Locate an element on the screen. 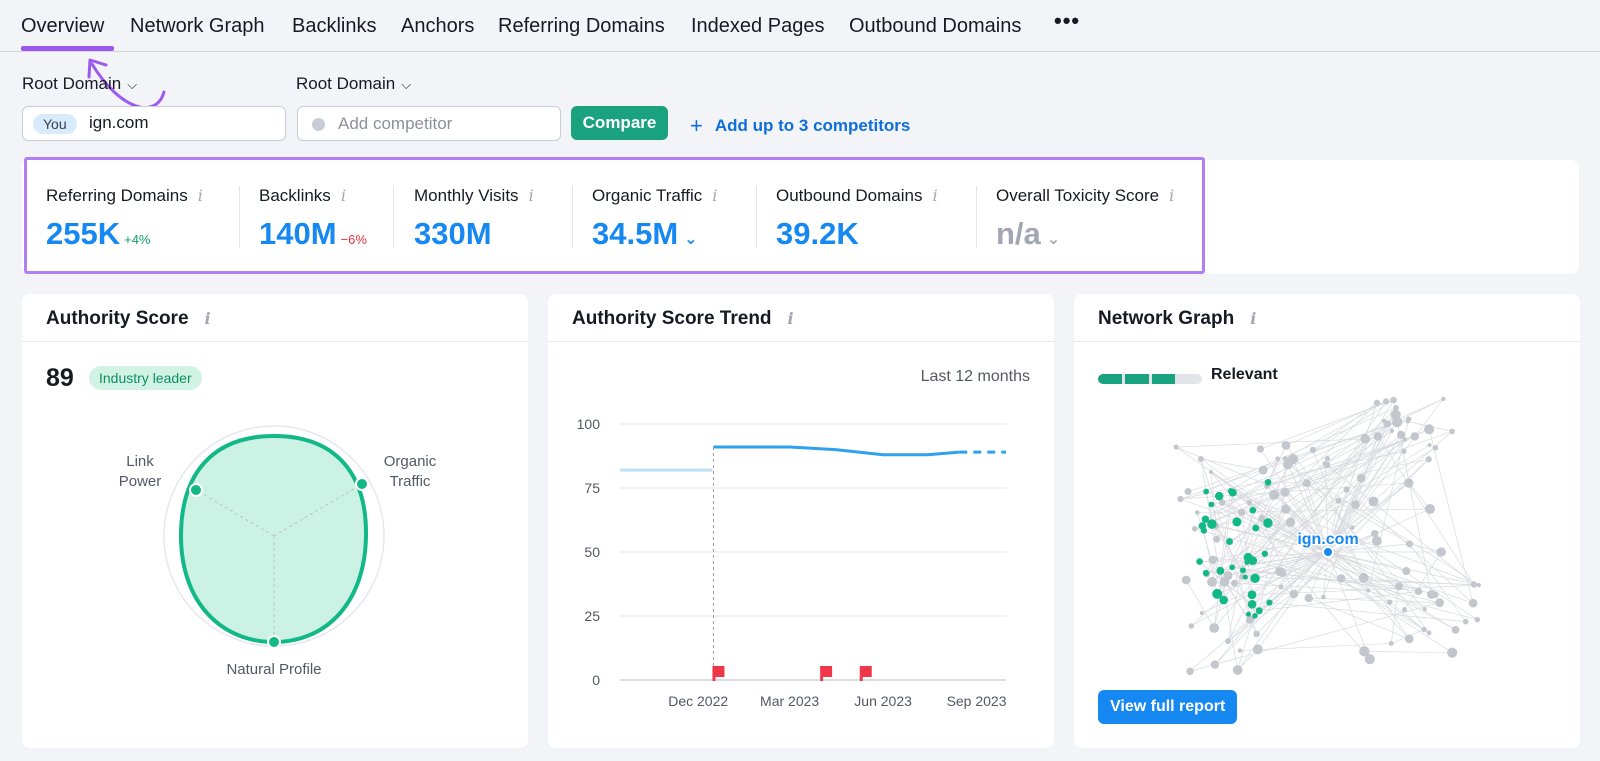 The height and width of the screenshot is (761, 1600). y-tick-label: 50 is located at coordinates (592, 552).